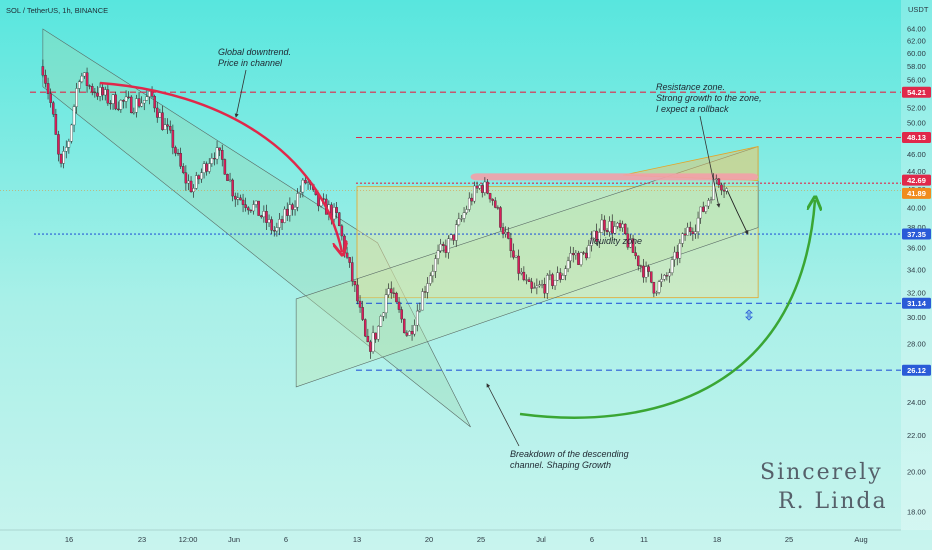  What do you see at coordinates (916, 41) in the screenshot?
I see `y-tick-label: 62.00` at bounding box center [916, 41].